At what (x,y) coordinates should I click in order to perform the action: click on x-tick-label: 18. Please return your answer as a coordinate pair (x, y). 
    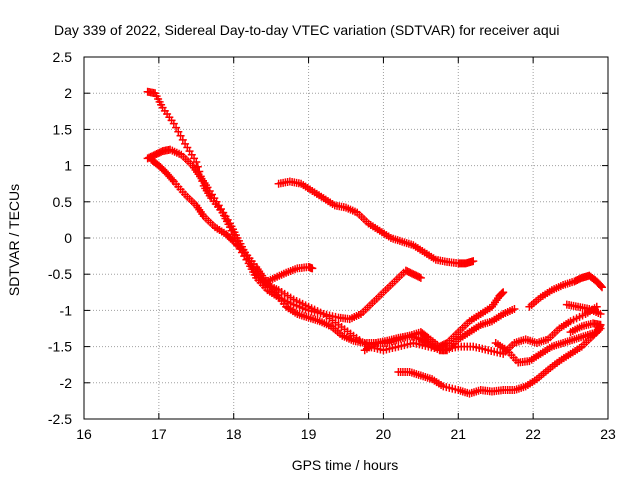
    Looking at the image, I should click on (234, 434).